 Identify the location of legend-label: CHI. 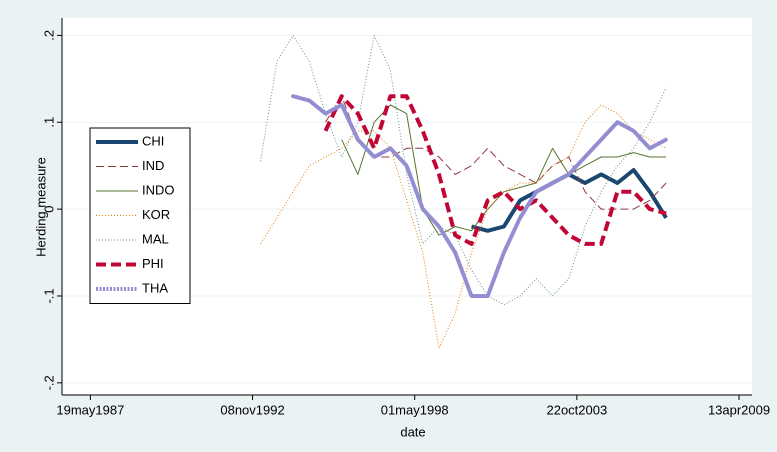
(153, 140).